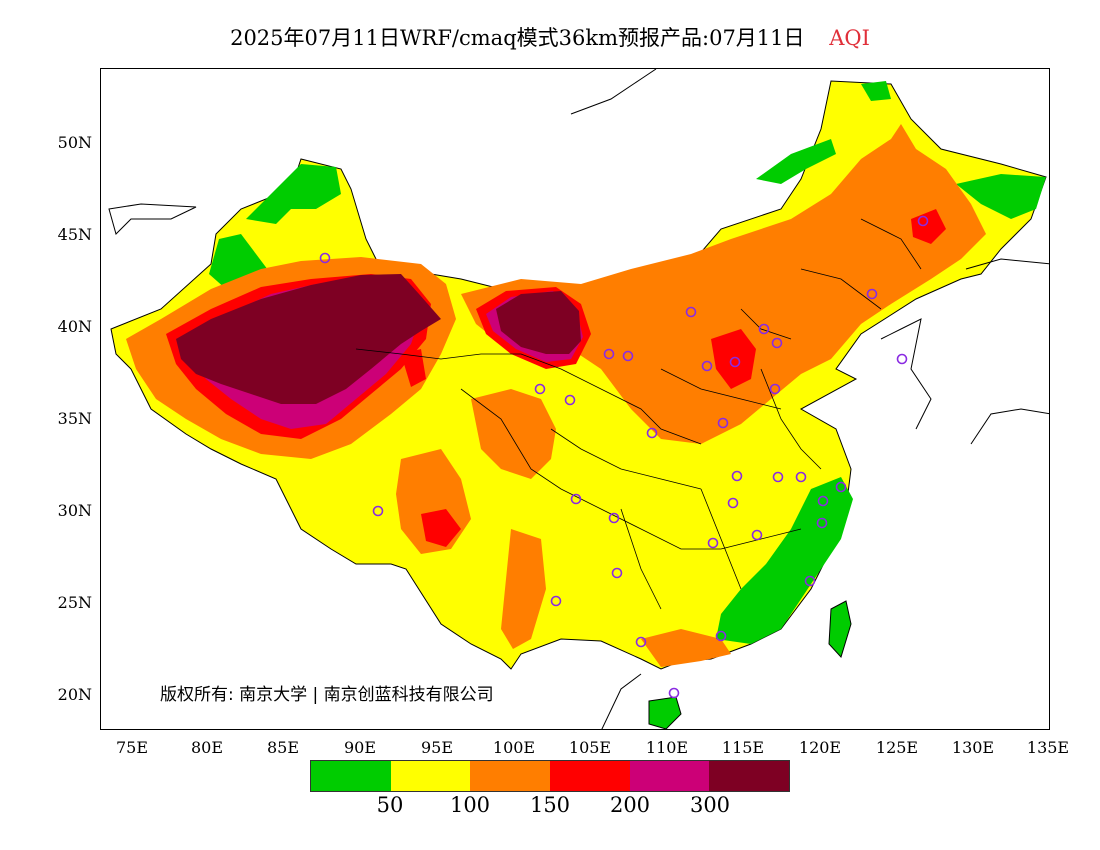  Describe the element at coordinates (132, 747) in the screenshot. I see `x-tick-75e: 75E` at that location.